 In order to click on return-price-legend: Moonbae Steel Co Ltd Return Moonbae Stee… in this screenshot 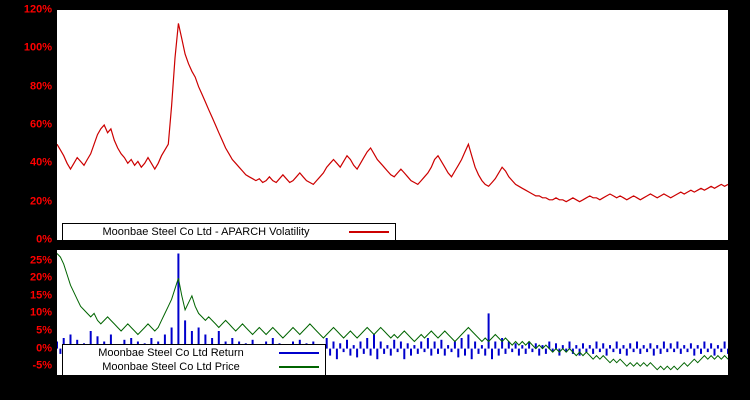, I will do `click(194, 360)`.